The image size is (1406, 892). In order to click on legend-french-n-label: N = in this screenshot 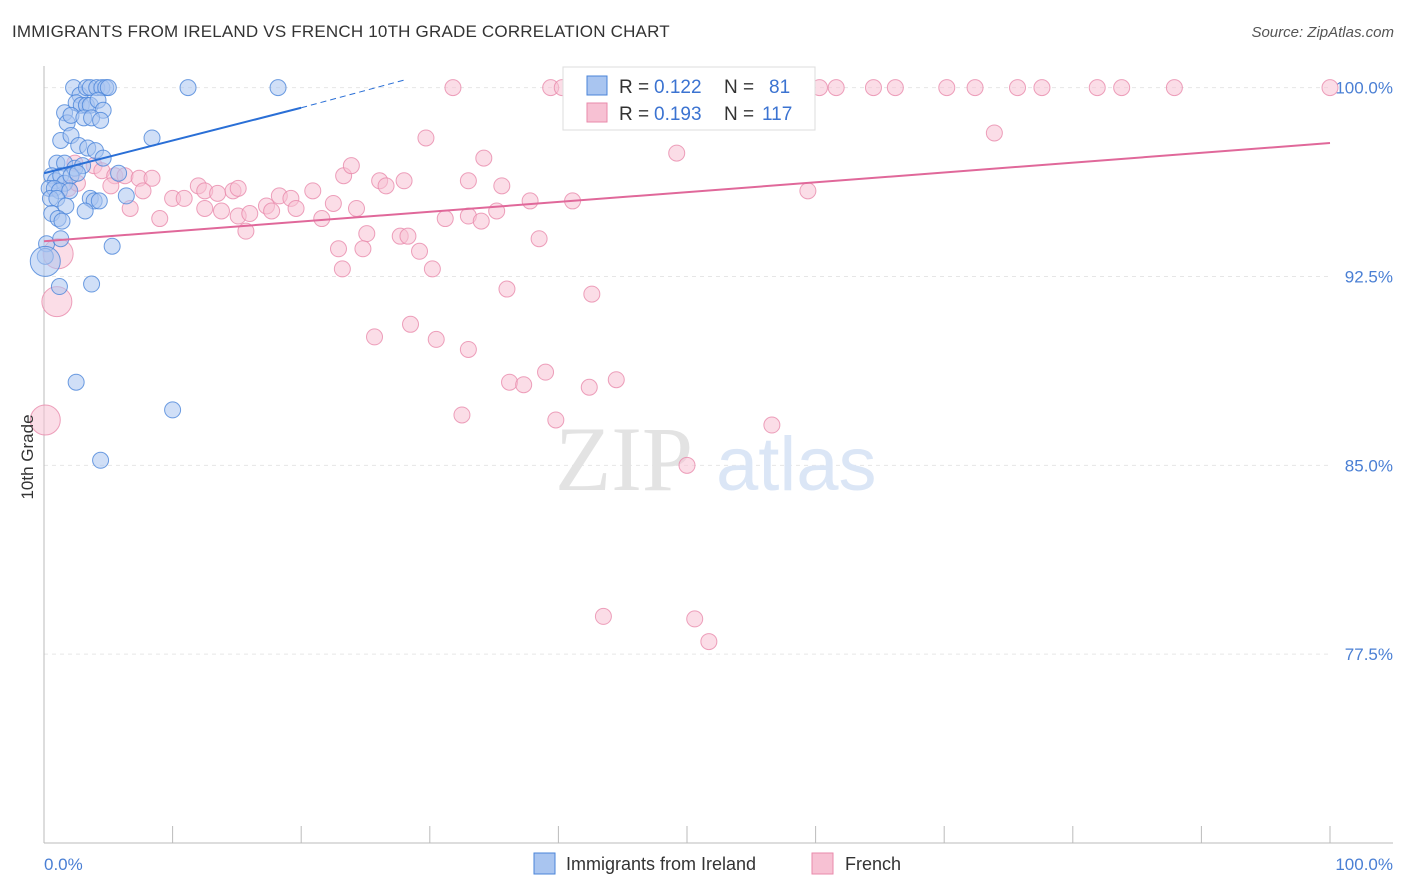, I will do `click(739, 114)`.